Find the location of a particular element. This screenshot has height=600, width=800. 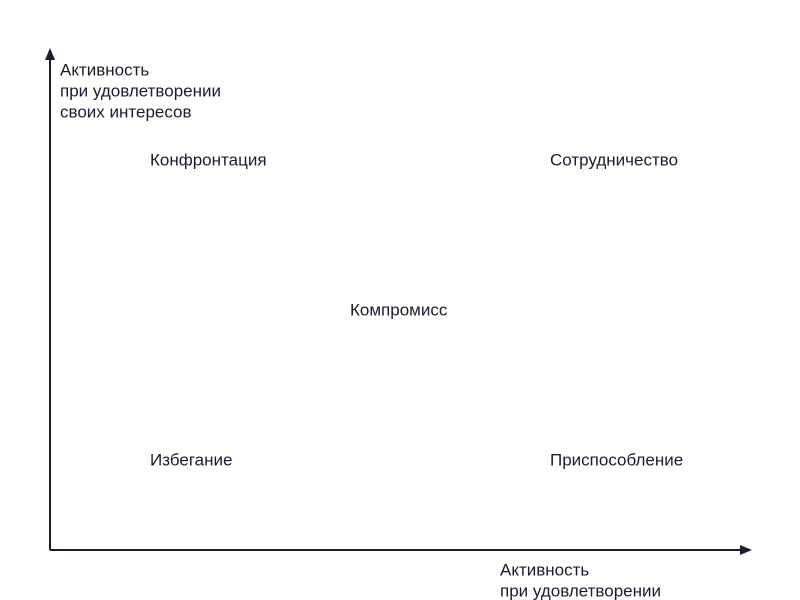

node-label: Приспособление is located at coordinates (616, 459).